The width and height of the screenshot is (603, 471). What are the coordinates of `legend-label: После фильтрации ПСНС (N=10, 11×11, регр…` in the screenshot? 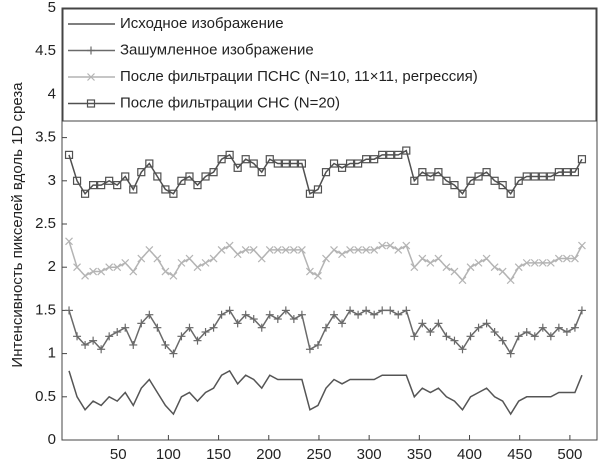 It's located at (299, 76).